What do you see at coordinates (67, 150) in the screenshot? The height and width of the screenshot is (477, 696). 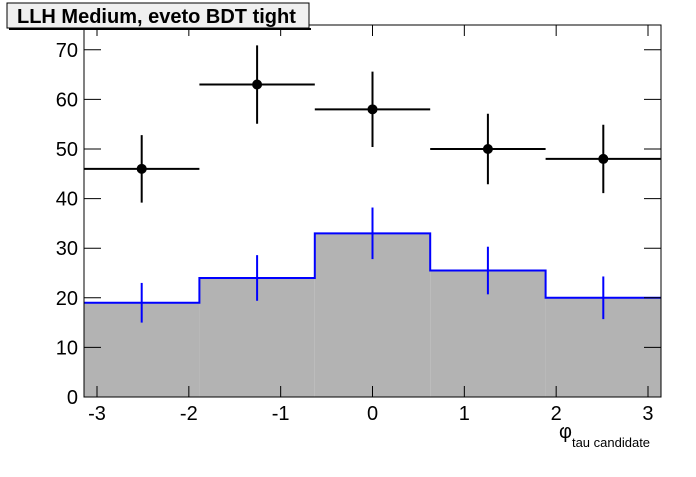 I see `y-tick-label: 50` at bounding box center [67, 150].